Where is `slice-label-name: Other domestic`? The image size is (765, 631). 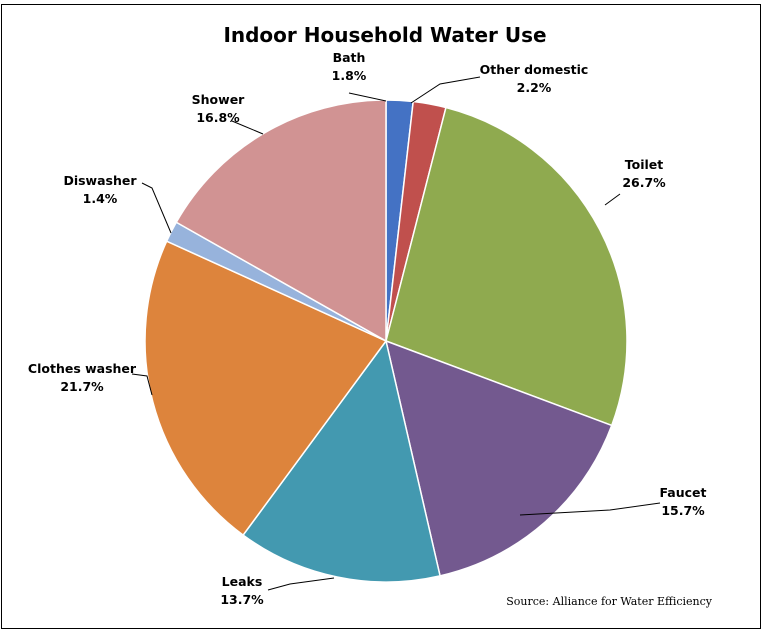 slice-label-name: Other domestic is located at coordinates (534, 69).